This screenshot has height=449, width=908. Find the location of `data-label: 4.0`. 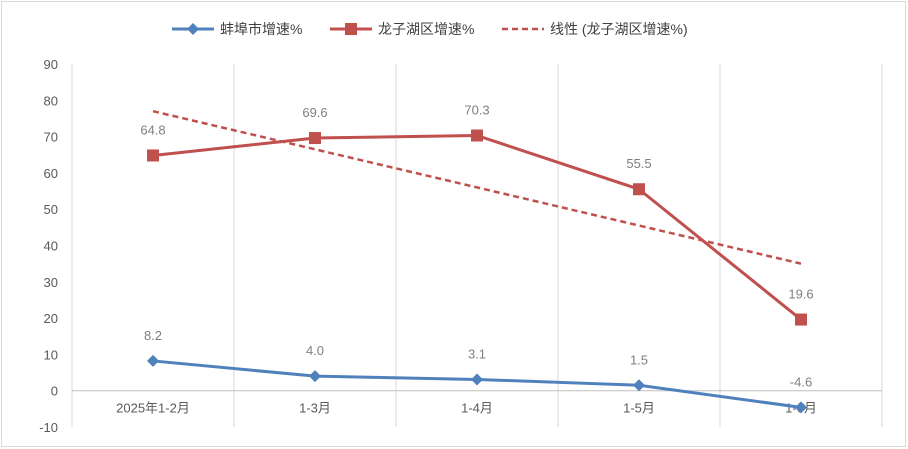

data-label: 4.0 is located at coordinates (315, 350).